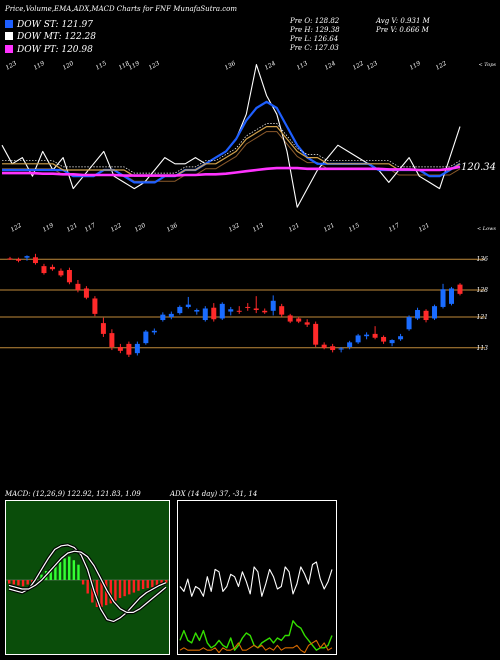 This screenshot has width=500, height=660. Describe the element at coordinates (73, 494) in the screenshot. I see `macd-label: MACD: (12,26,9) 122.92, 121.83, 1.09` at that location.